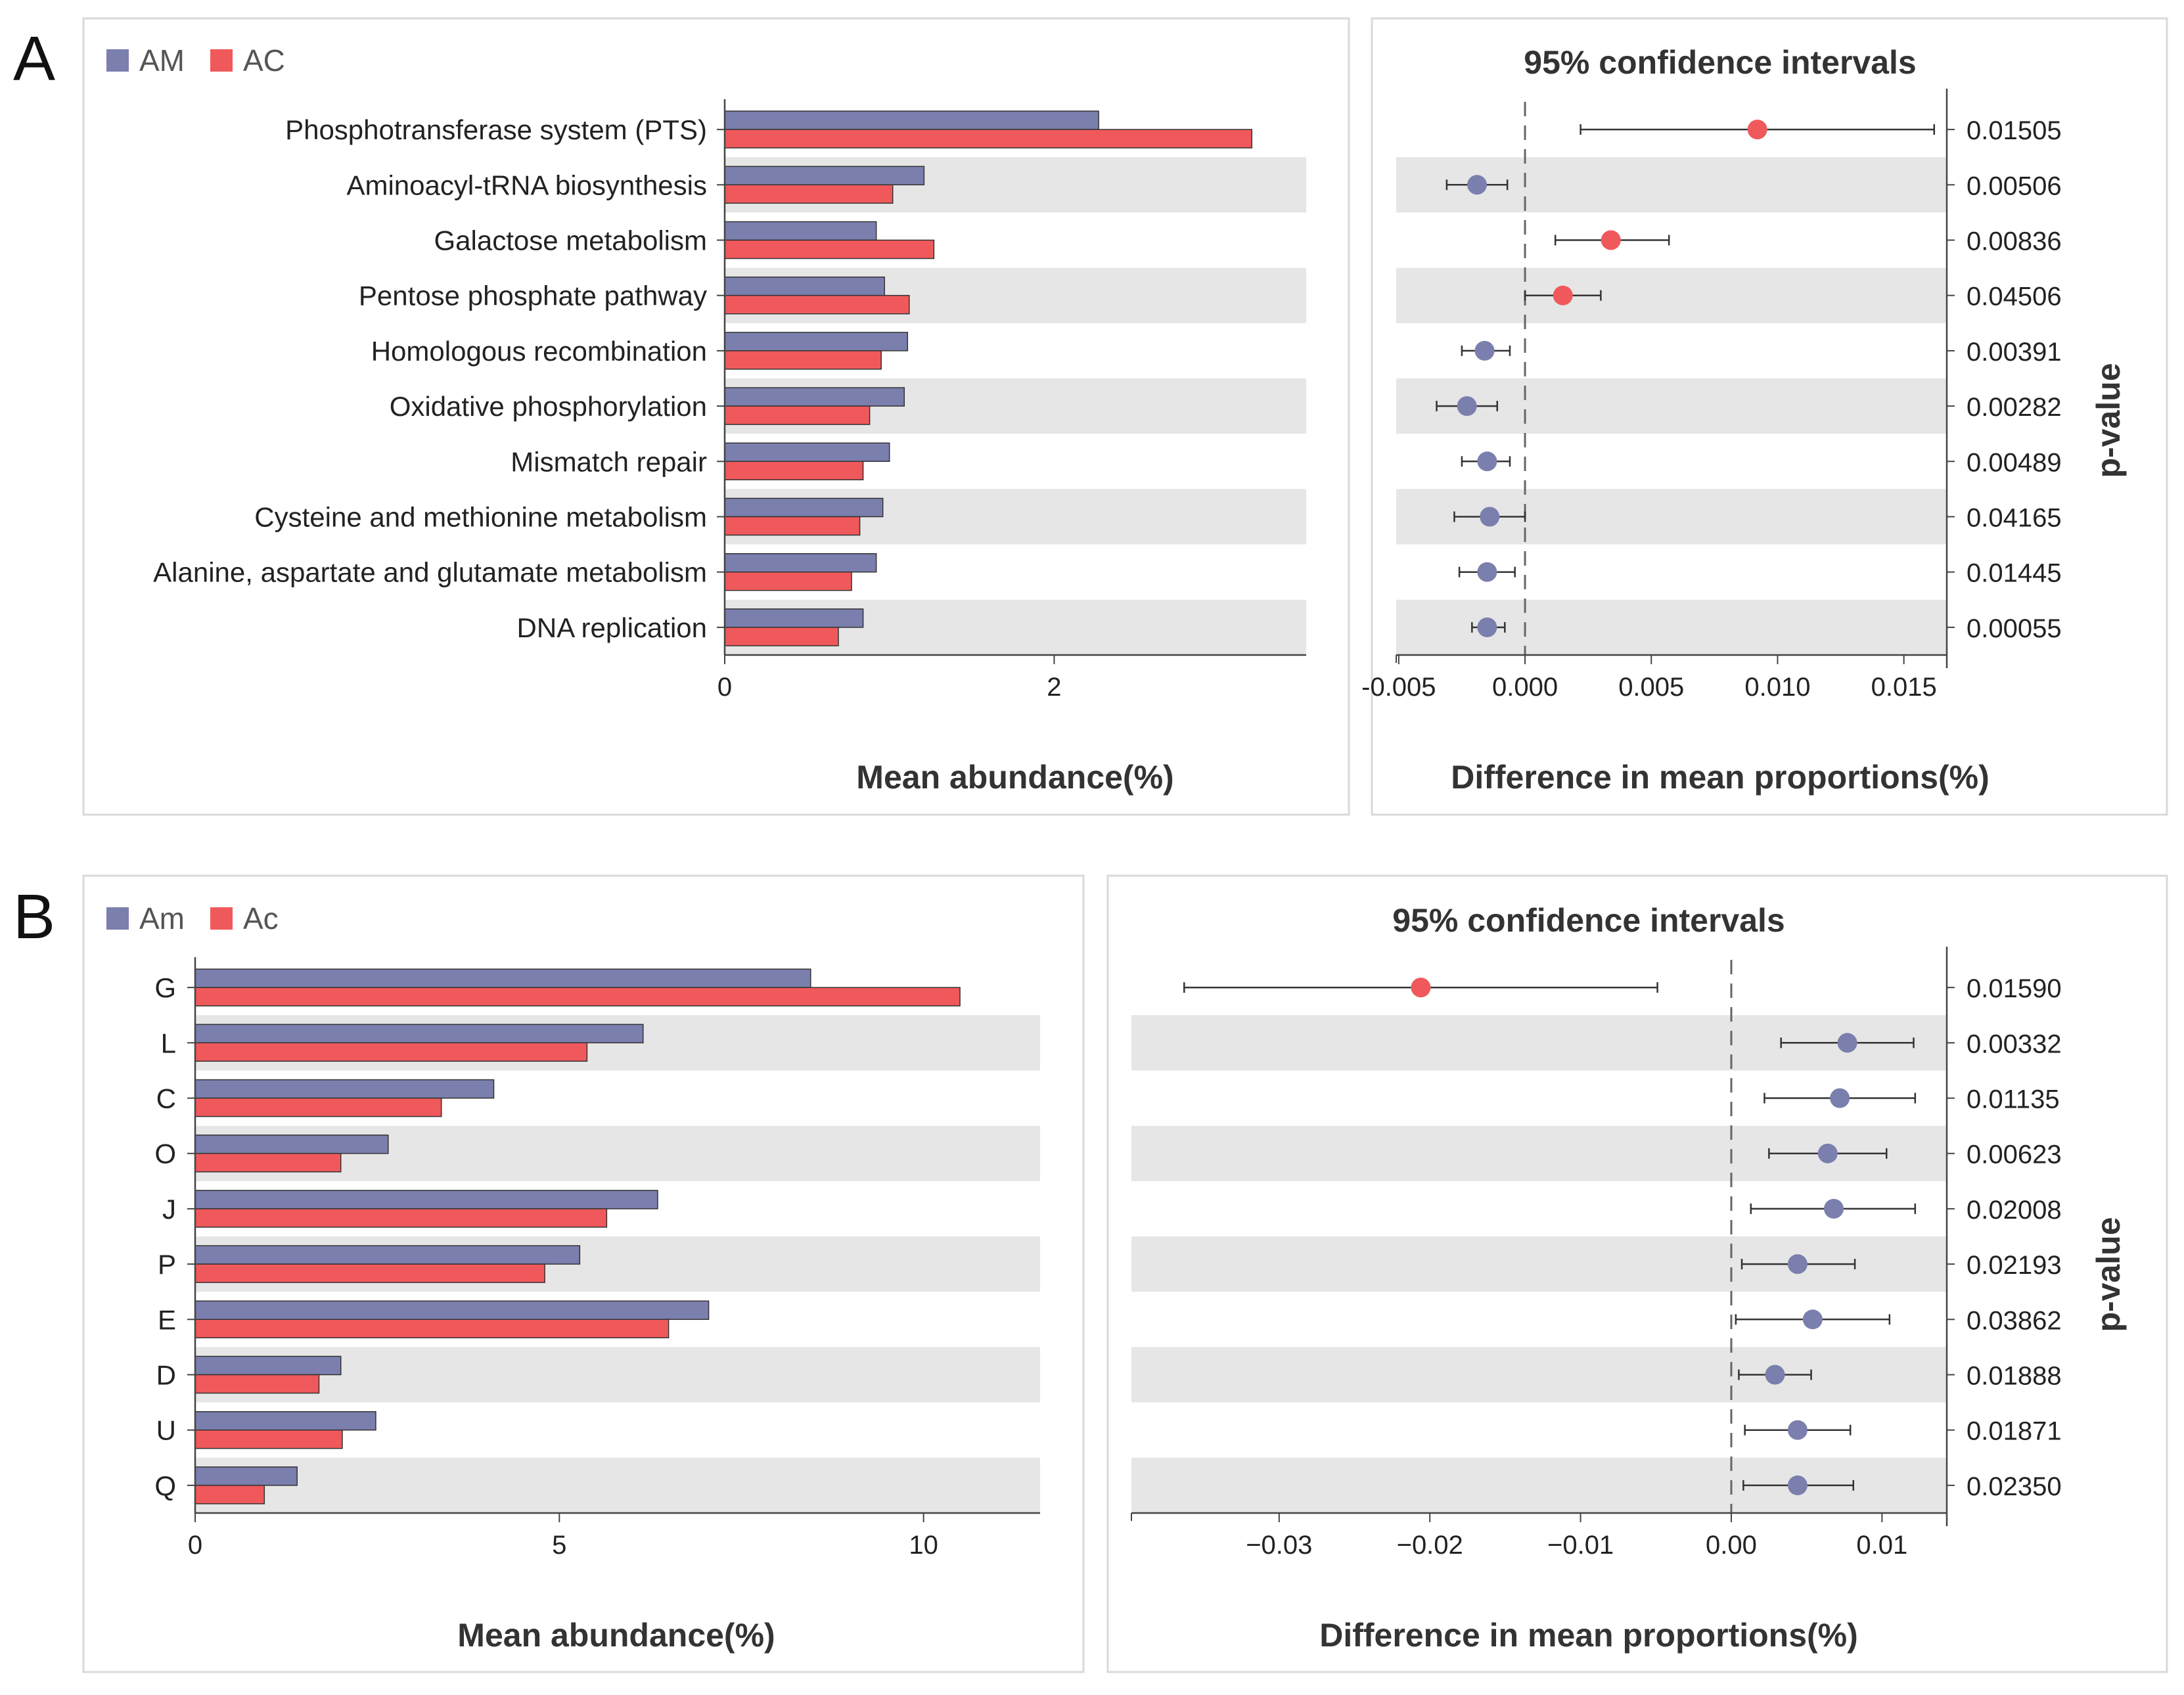 The image size is (2184, 1695). I want to click on panel-a-ci-p-value-label: 0.00282, so click(2014, 407).